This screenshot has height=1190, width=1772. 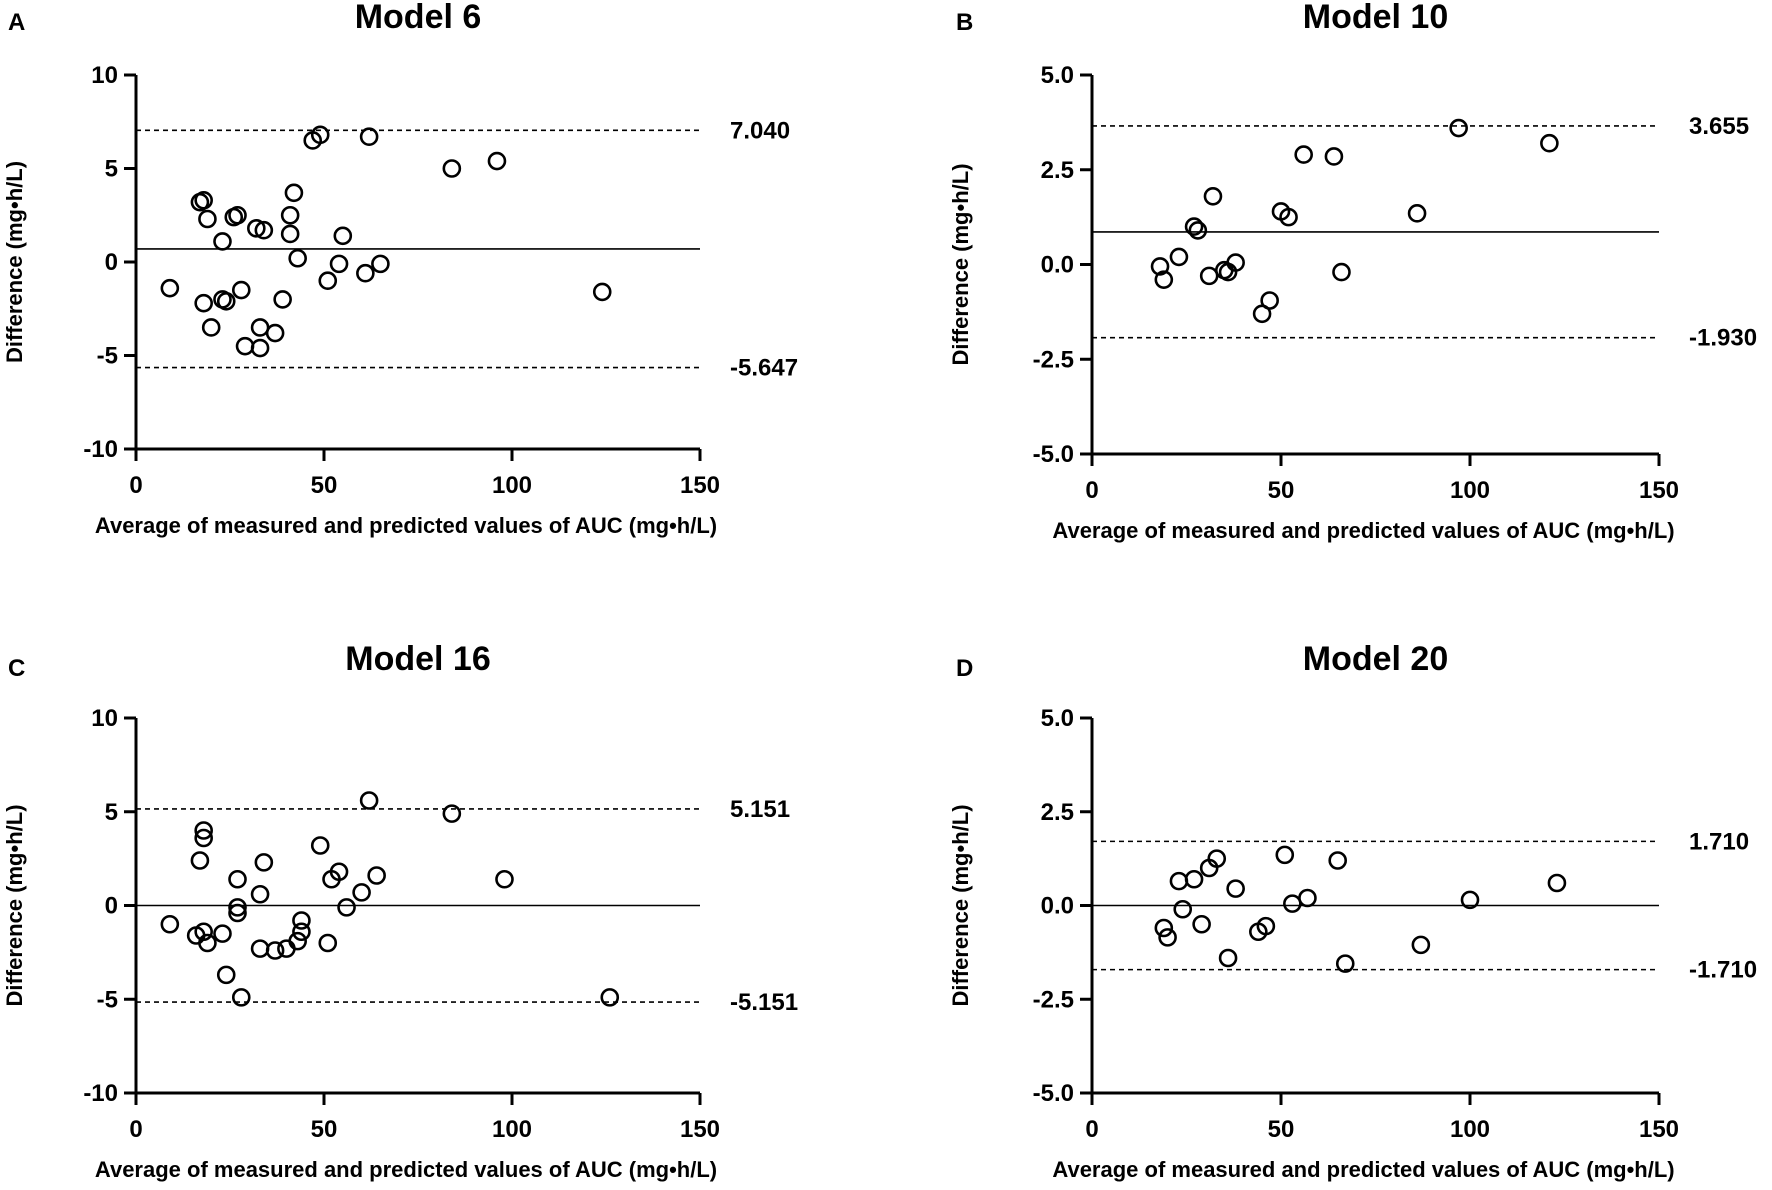 I want to click on upper-loa-label: 1.710, so click(x=1719, y=841).